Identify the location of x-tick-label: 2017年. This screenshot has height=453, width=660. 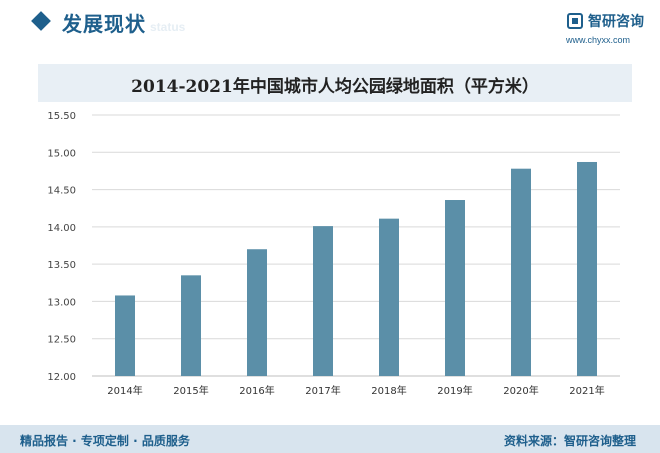
(322, 390).